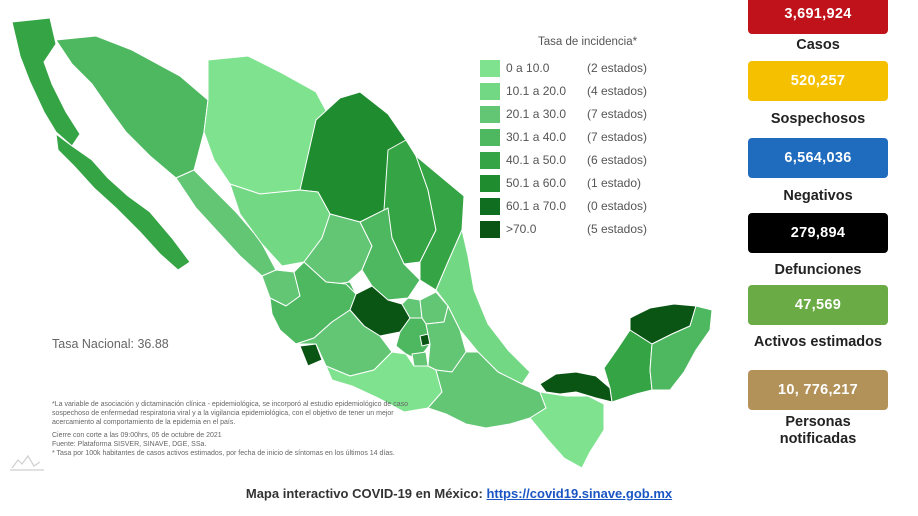 This screenshot has width=918, height=516. I want to click on legend-item: 20.1 a 30.0 (7 estados), so click(580, 114).